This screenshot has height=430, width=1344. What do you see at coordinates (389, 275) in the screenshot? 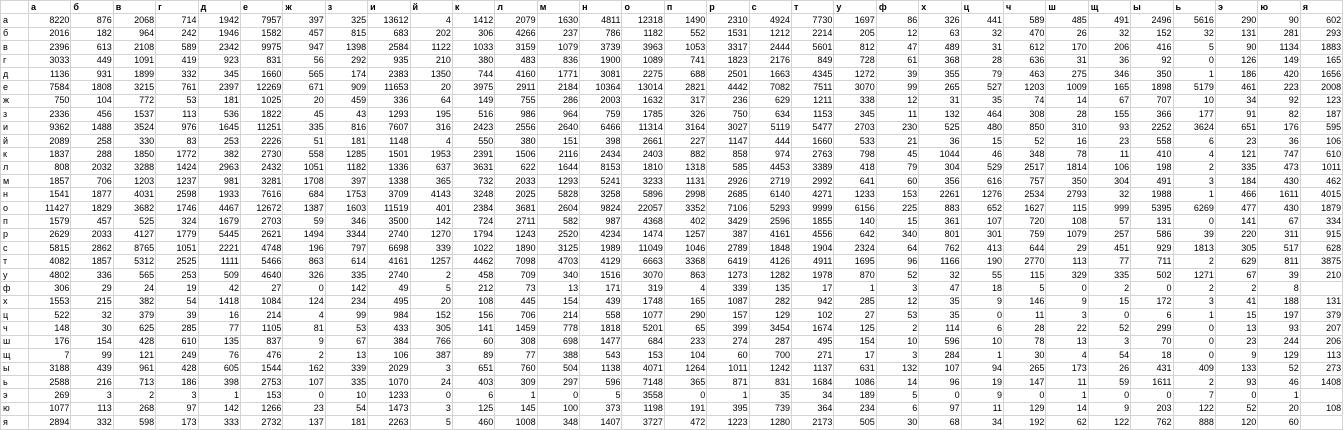
I see `table-cell: 2740` at bounding box center [389, 275].